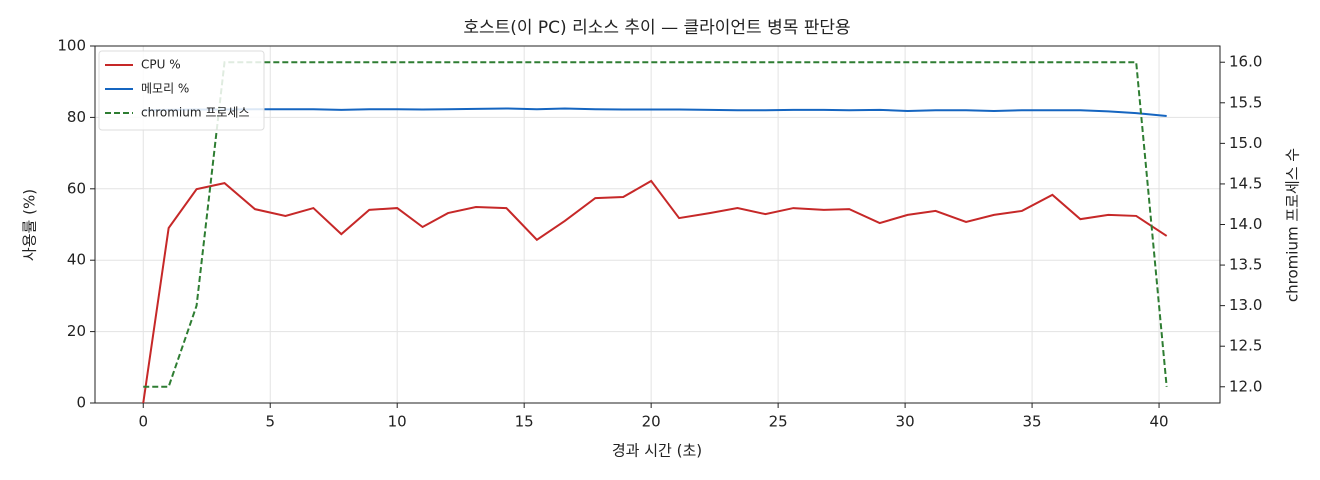  I want to click on y2-tick-label: 15.0, so click(1245, 143).